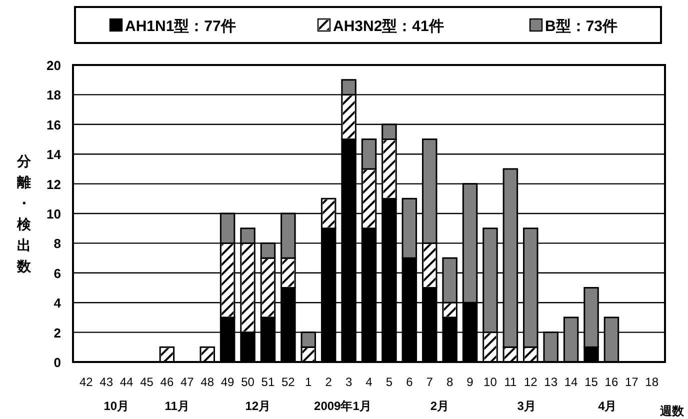 This screenshot has height=419, width=688. What do you see at coordinates (450, 382) in the screenshot?
I see `x-tick-label: 8` at bounding box center [450, 382].